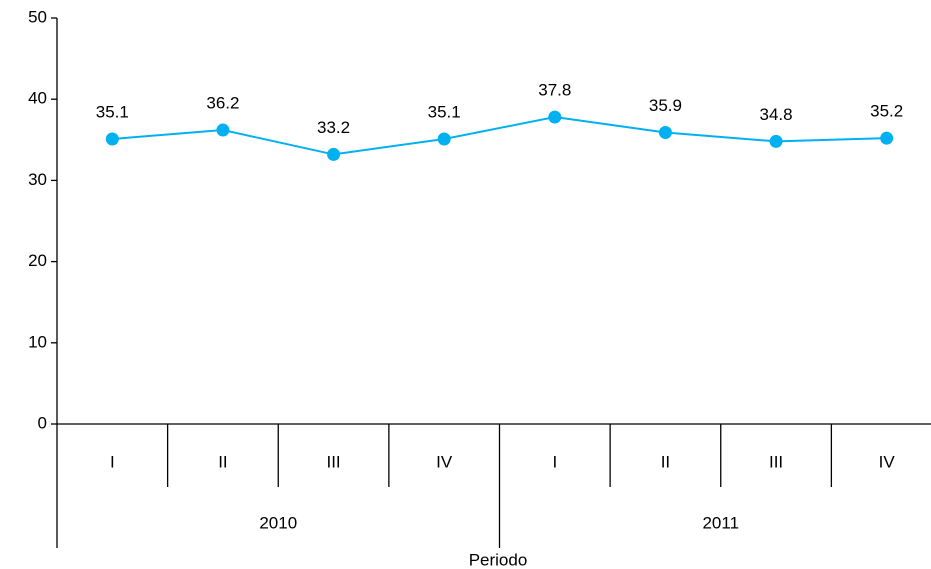  I want to click on x-axis-title: Periodo, so click(498, 559).